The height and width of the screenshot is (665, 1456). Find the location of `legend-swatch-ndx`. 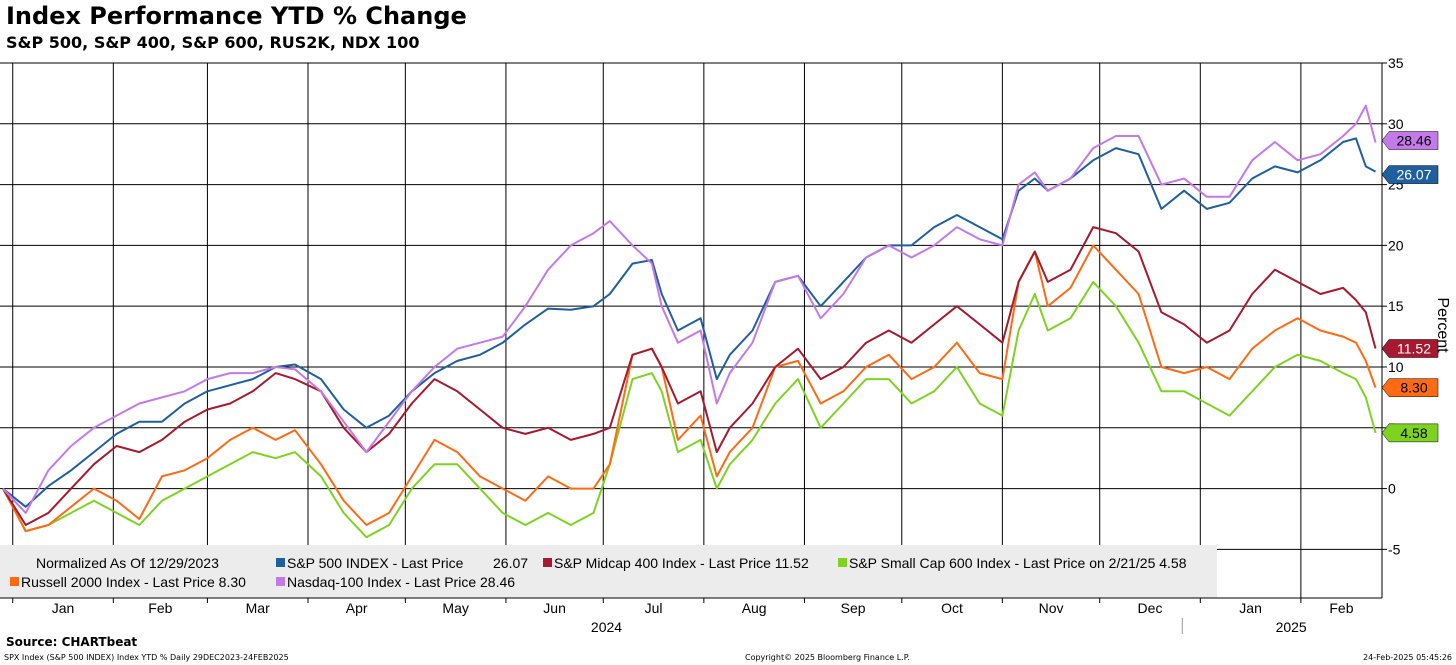

legend-swatch-ndx is located at coordinates (280, 581).